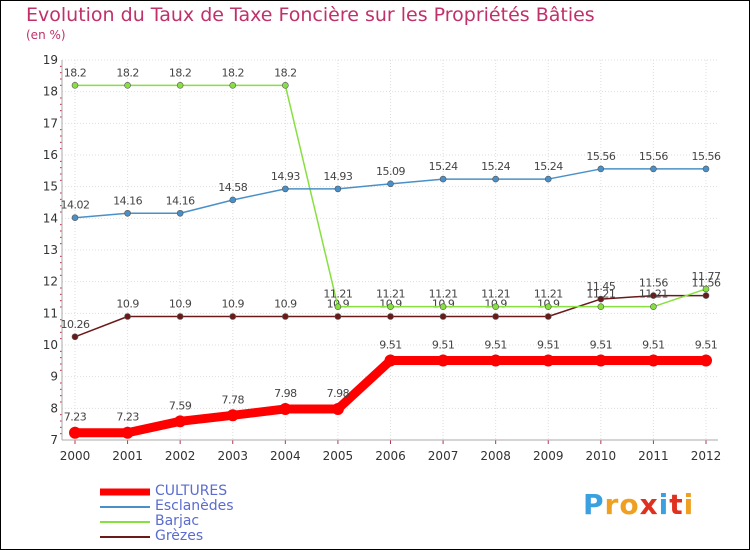 The image size is (750, 550). What do you see at coordinates (390, 456) in the screenshot?
I see `x-tick-label: 2006` at bounding box center [390, 456].